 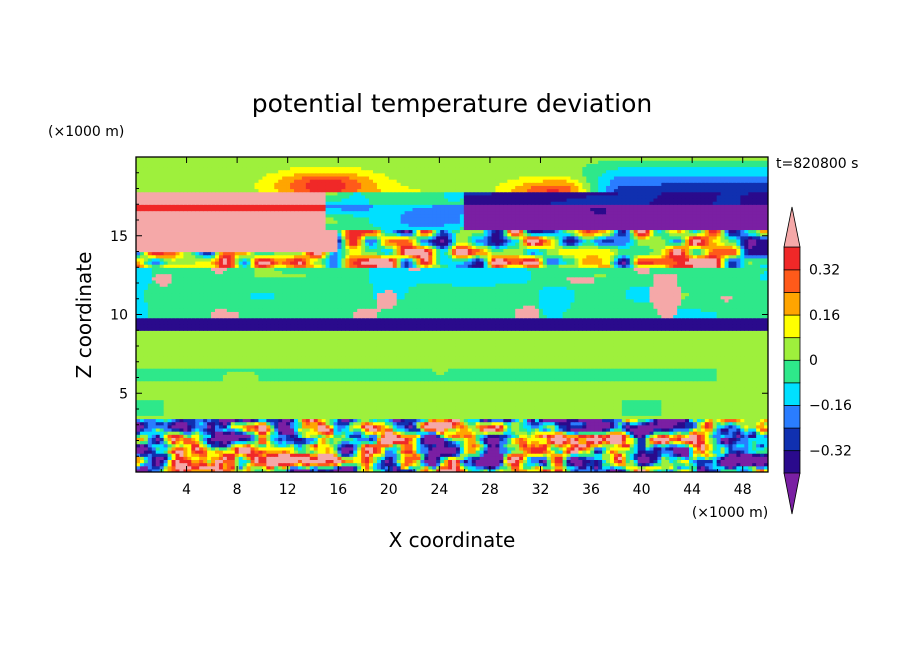 What do you see at coordinates (338, 490) in the screenshot?
I see `x-tick-label: 16` at bounding box center [338, 490].